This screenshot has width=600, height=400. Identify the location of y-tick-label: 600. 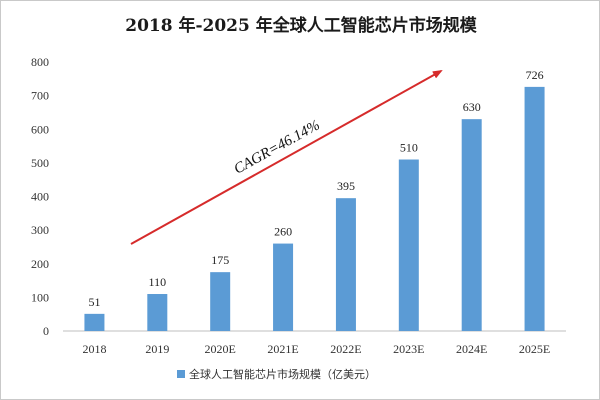
(40, 129).